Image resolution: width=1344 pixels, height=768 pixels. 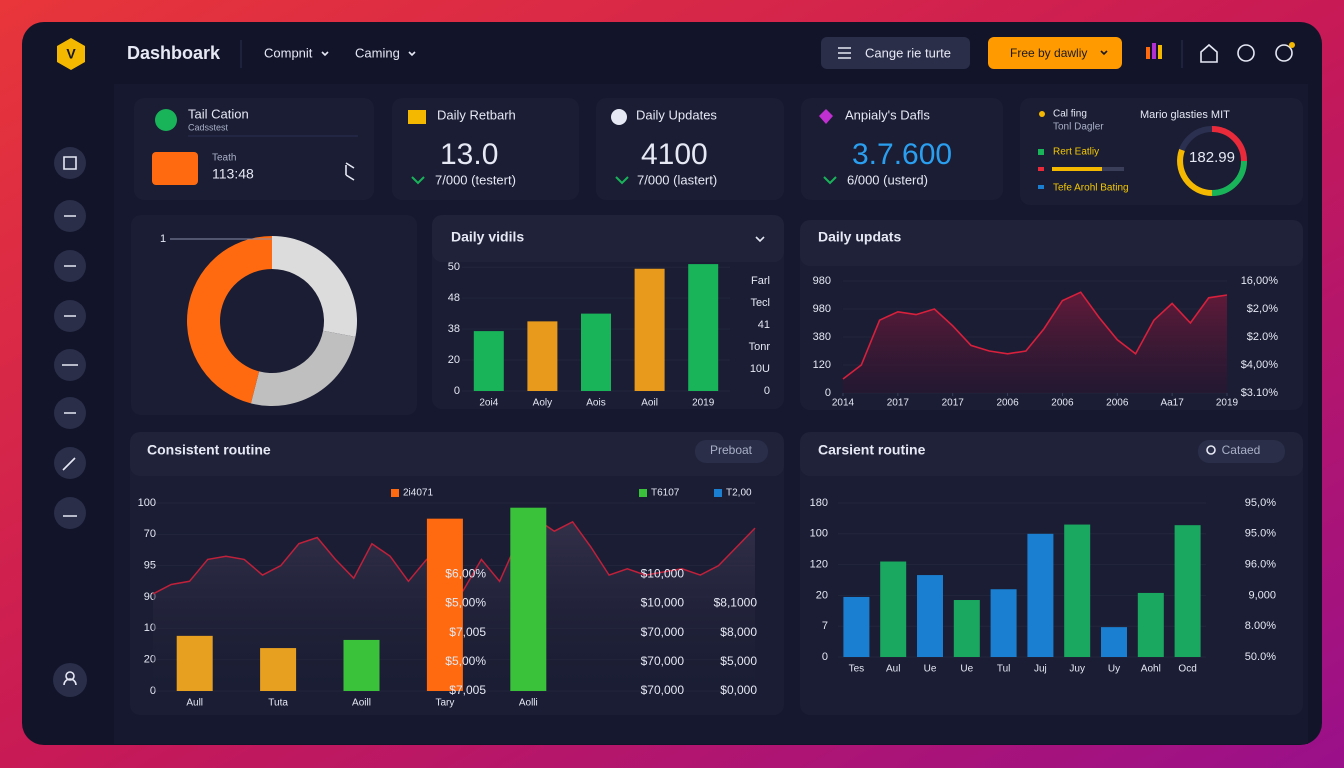 What do you see at coordinates (760, 303) in the screenshot?
I see `y2-label: Tecl` at bounding box center [760, 303].